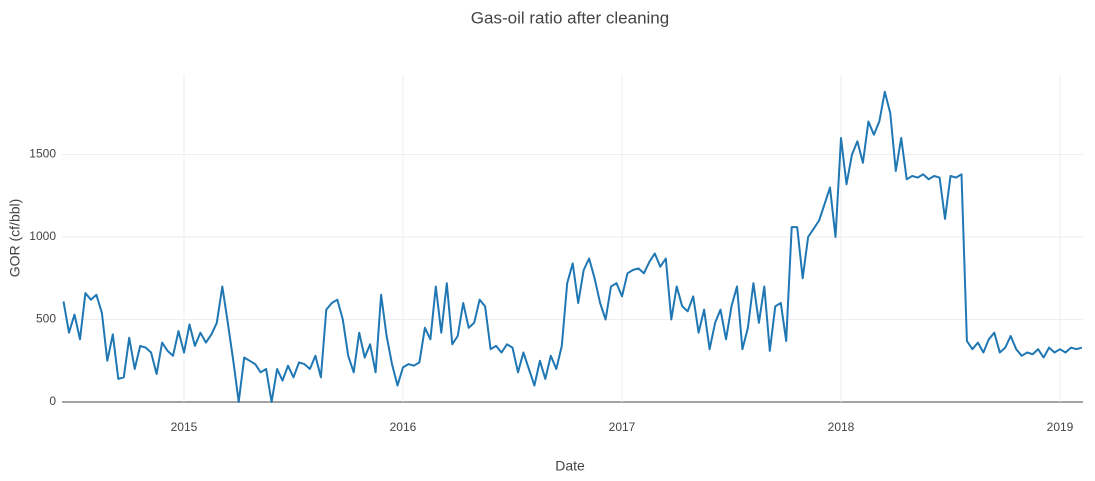  Describe the element at coordinates (403, 427) in the screenshot. I see `x-tick-label: 2016` at that location.